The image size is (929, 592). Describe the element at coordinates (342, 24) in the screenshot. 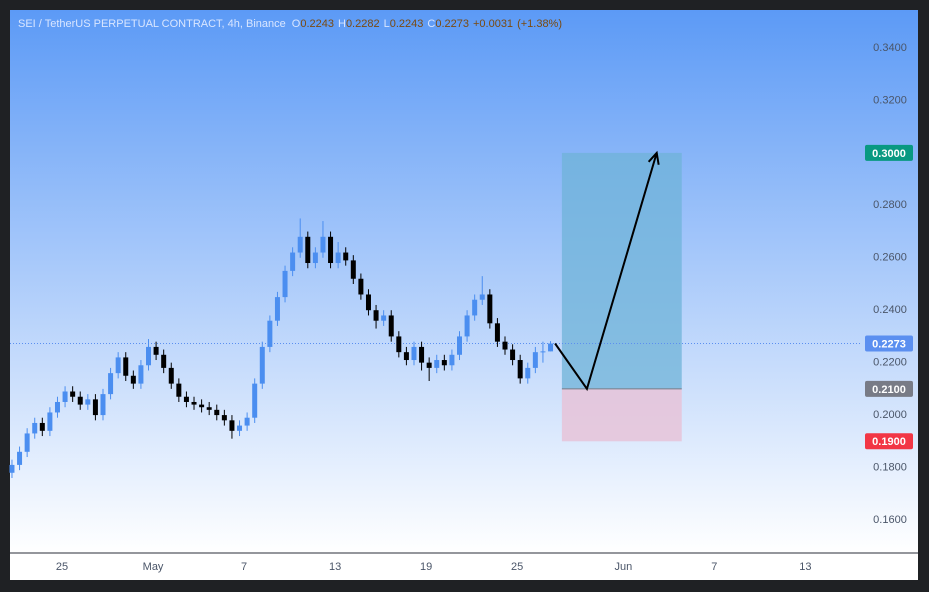

I see `ohlc-letter: H` at that location.